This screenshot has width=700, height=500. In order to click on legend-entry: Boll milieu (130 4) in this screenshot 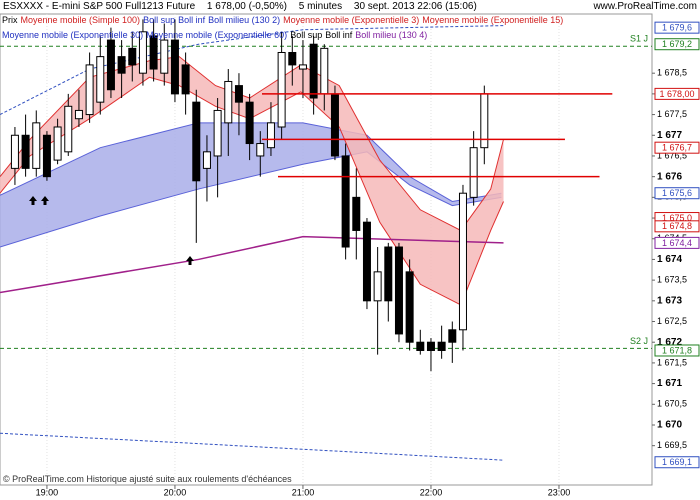, I will do `click(391, 35)`.